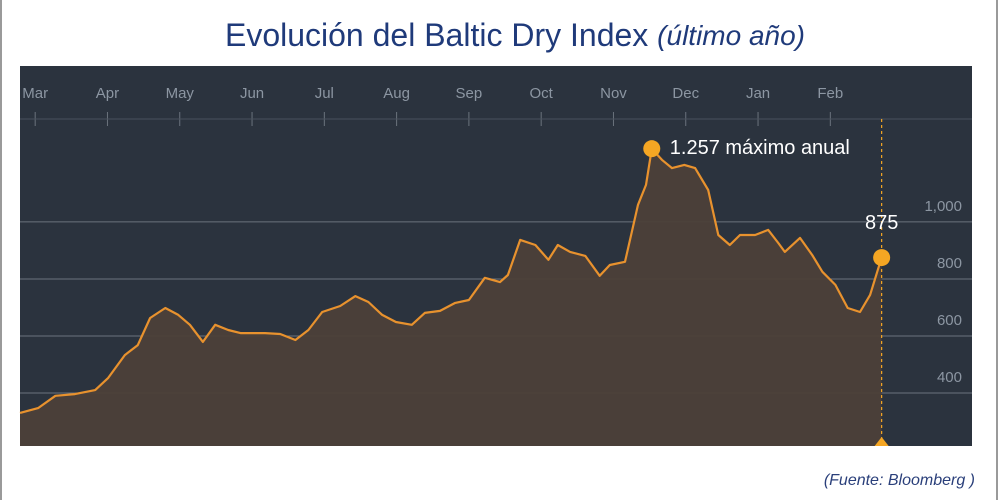 Image resolution: width=1000 pixels, height=500 pixels. What do you see at coordinates (180, 93) in the screenshot?
I see `x-tick-label: May` at bounding box center [180, 93].